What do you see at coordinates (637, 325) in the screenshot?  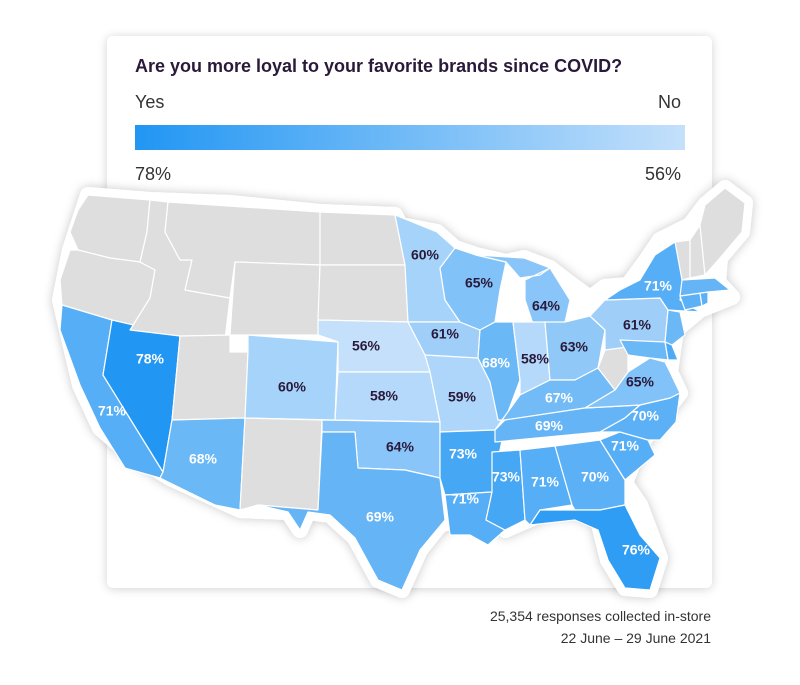 I see `state-label-pa: 61%` at bounding box center [637, 325].